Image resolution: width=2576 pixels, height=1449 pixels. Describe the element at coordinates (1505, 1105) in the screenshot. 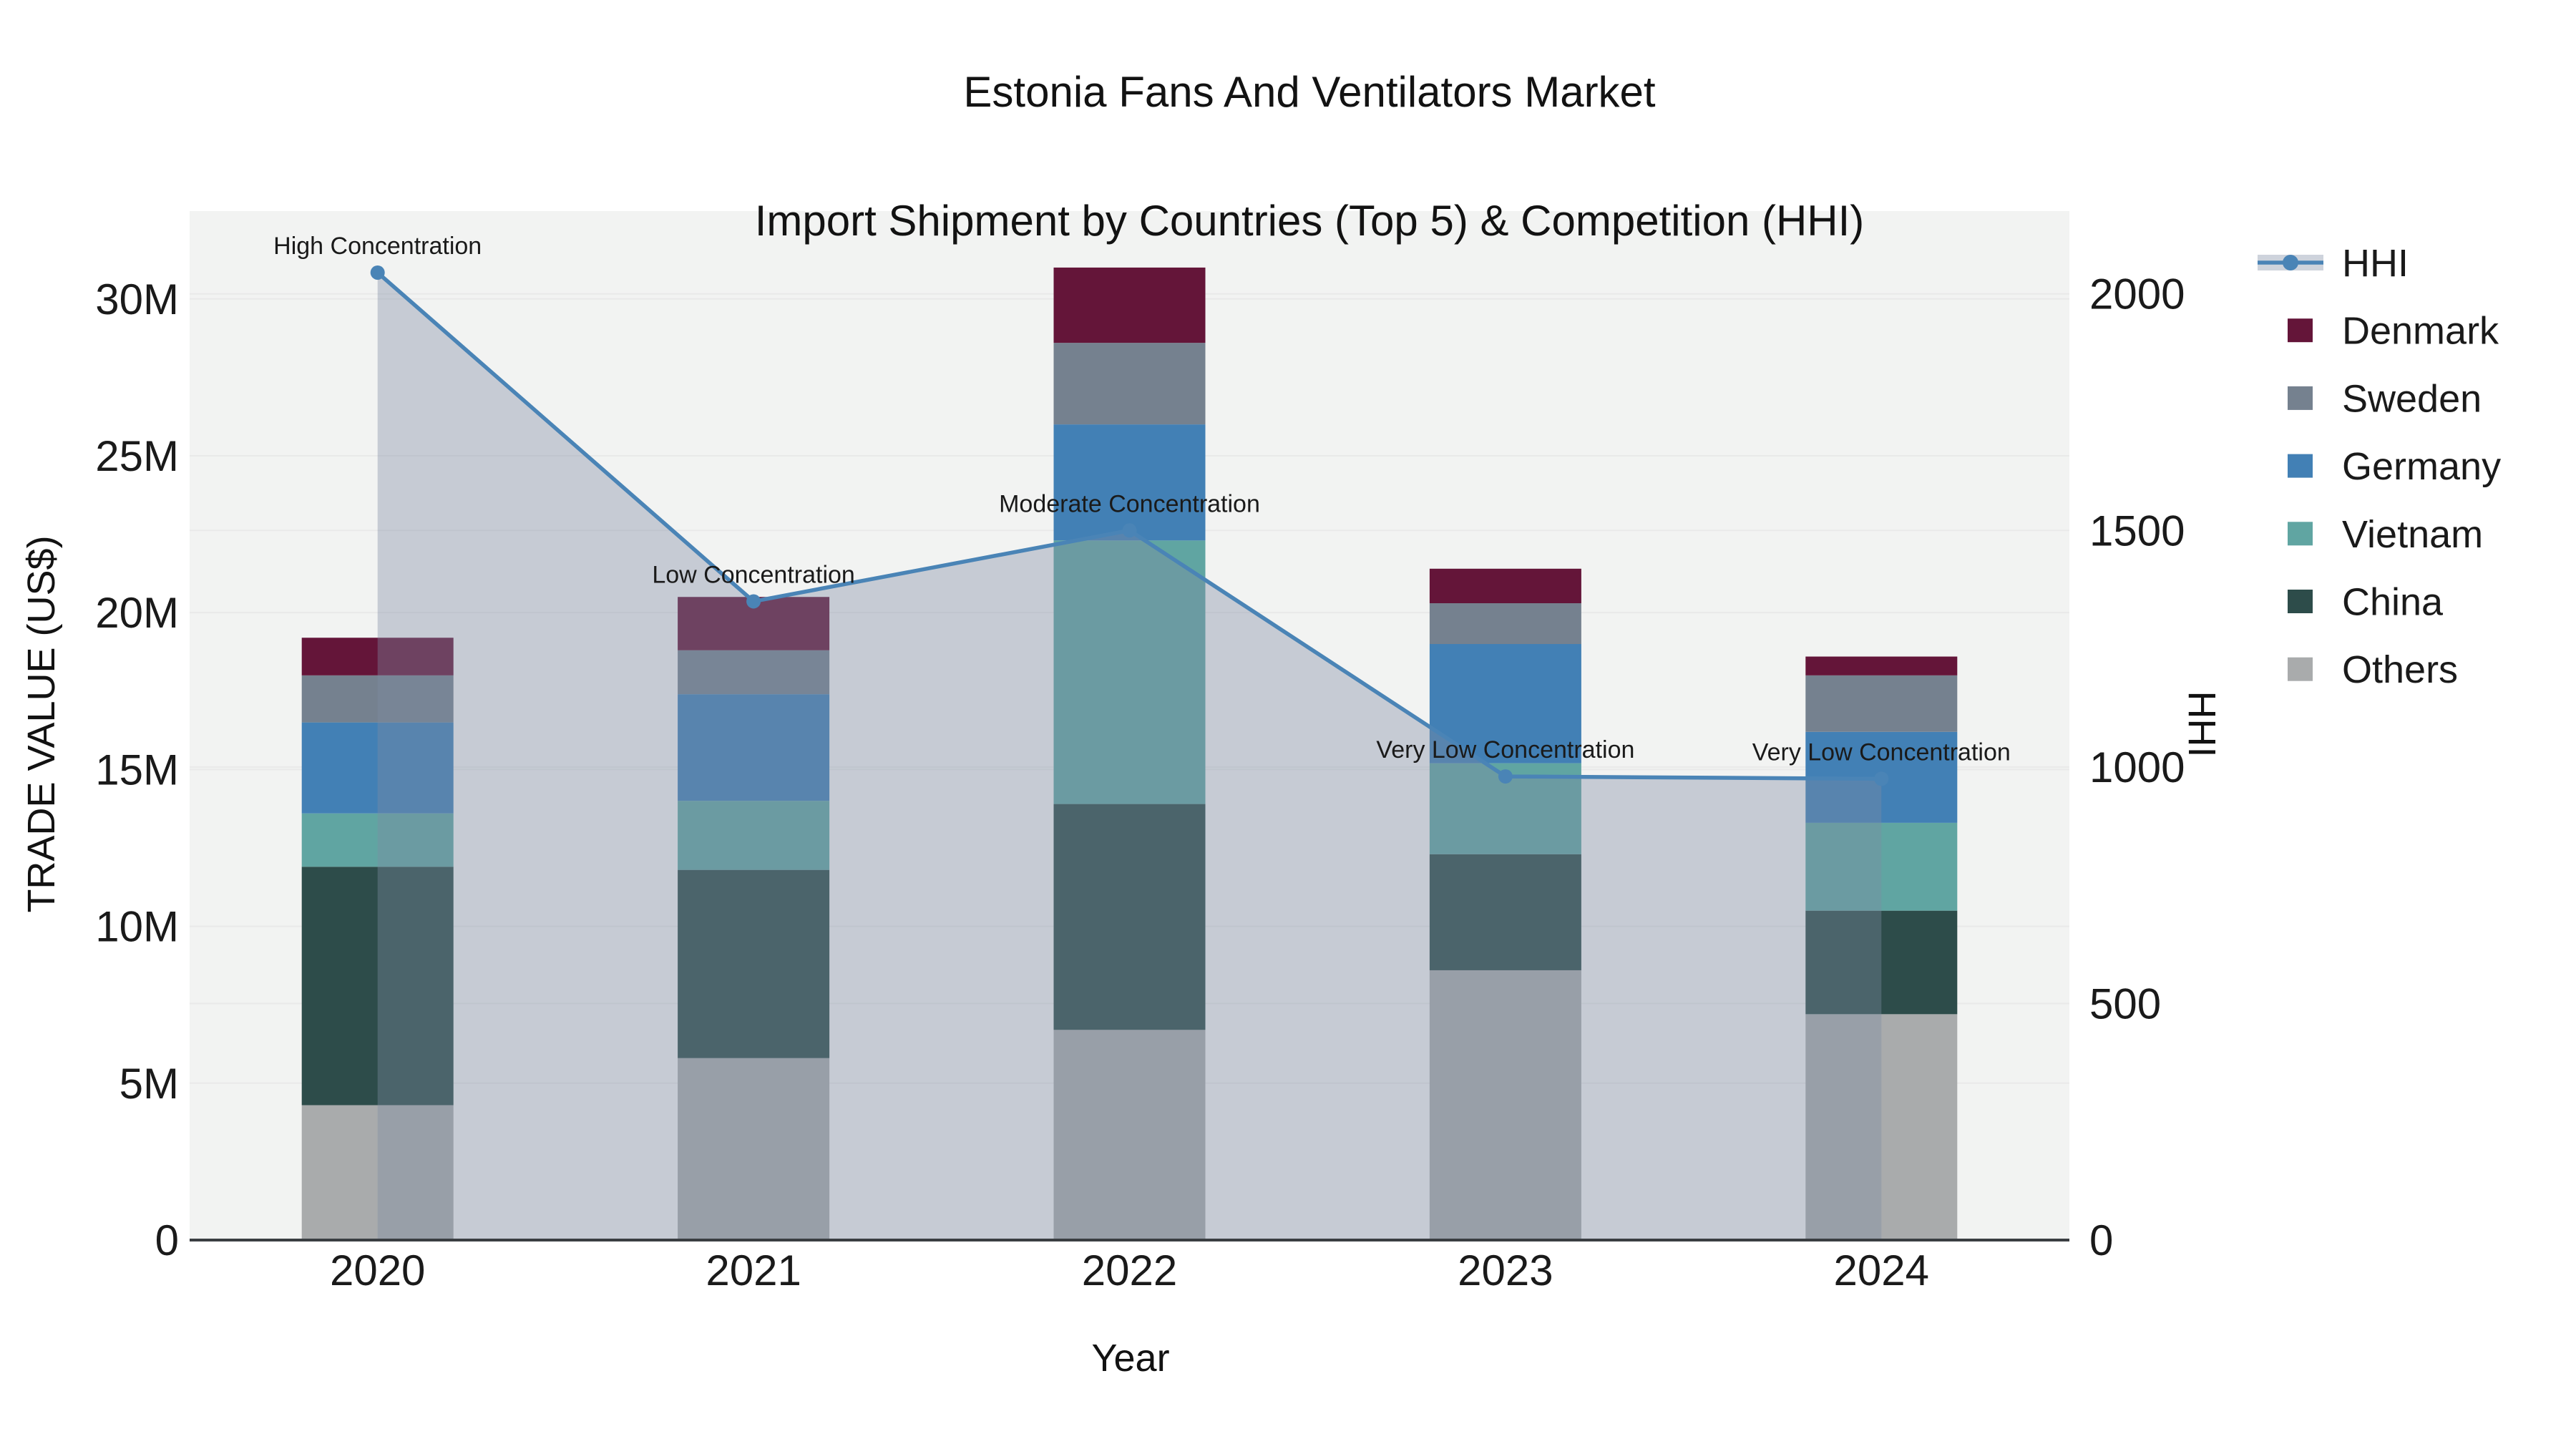

I see `bar-segment-2023-others` at that location.